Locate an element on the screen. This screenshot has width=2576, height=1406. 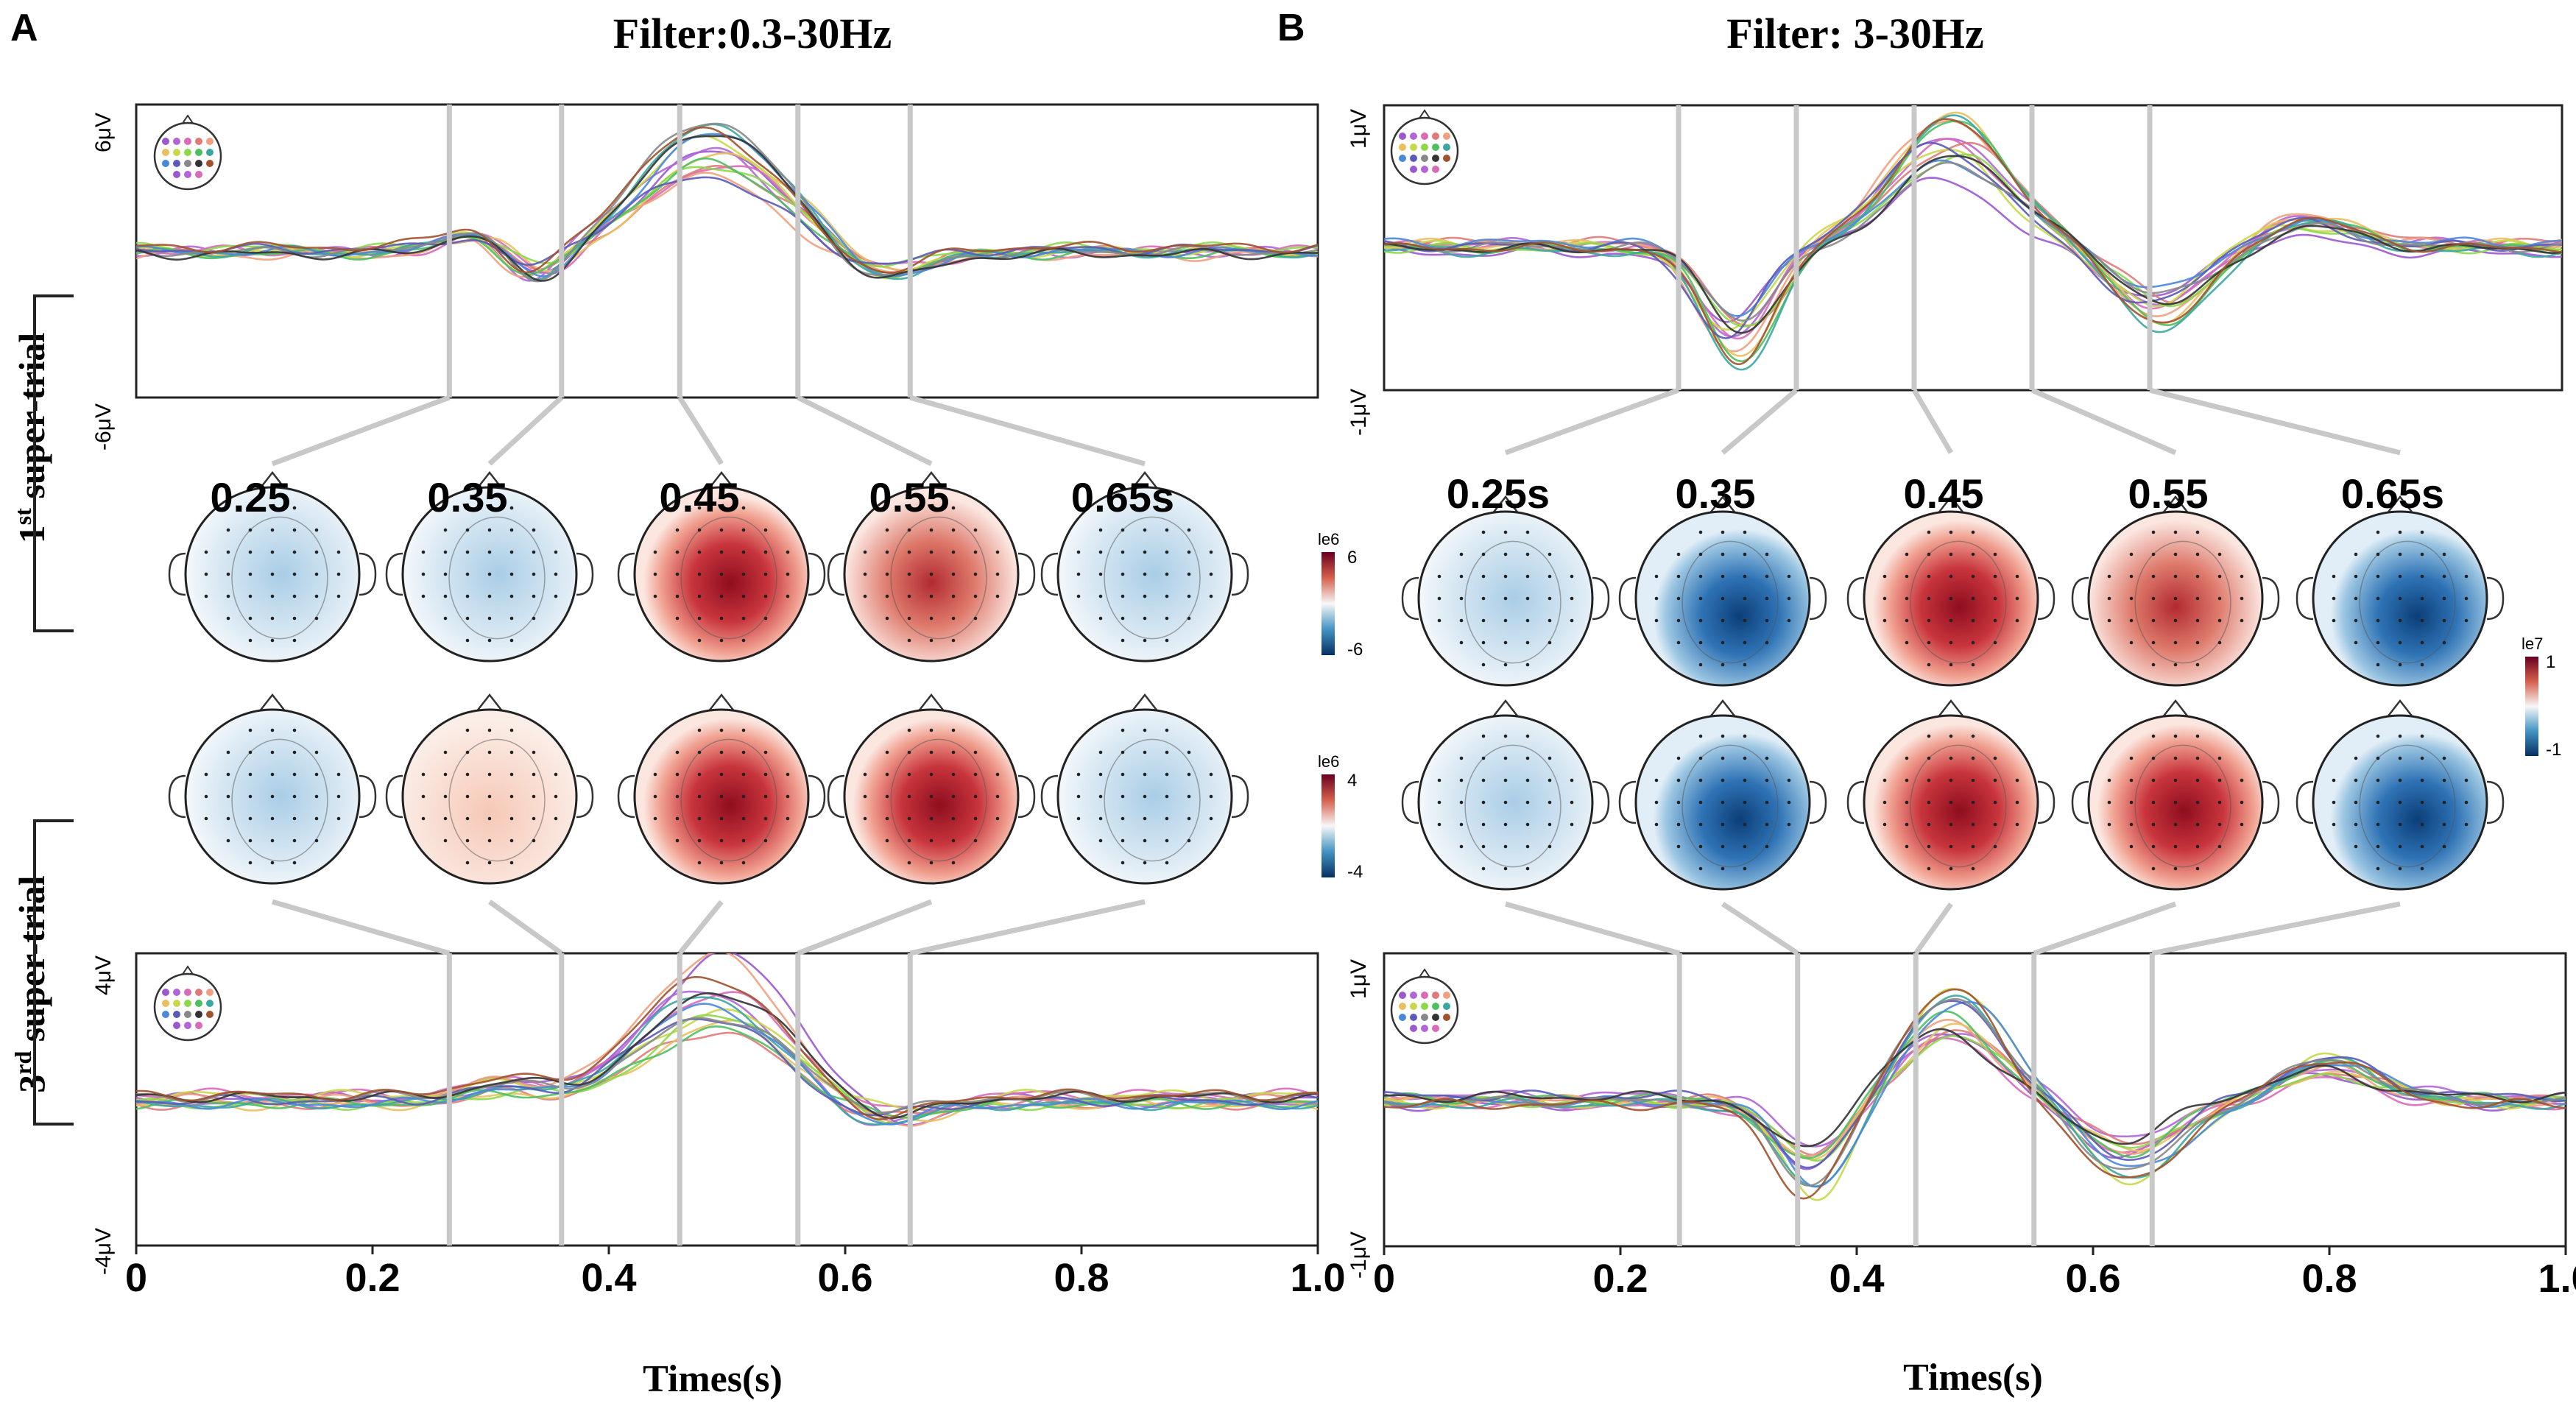
topomap-contour is located at coordinates (279, 578).